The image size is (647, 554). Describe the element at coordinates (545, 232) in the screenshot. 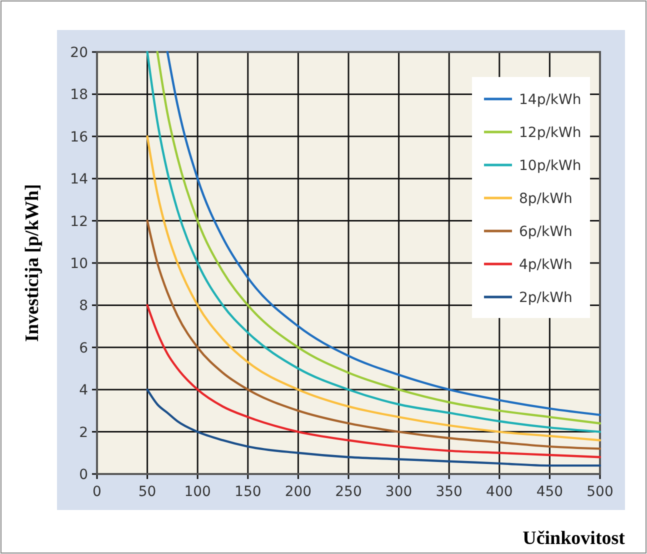

I see `legend-label: 6p/kWh` at that location.